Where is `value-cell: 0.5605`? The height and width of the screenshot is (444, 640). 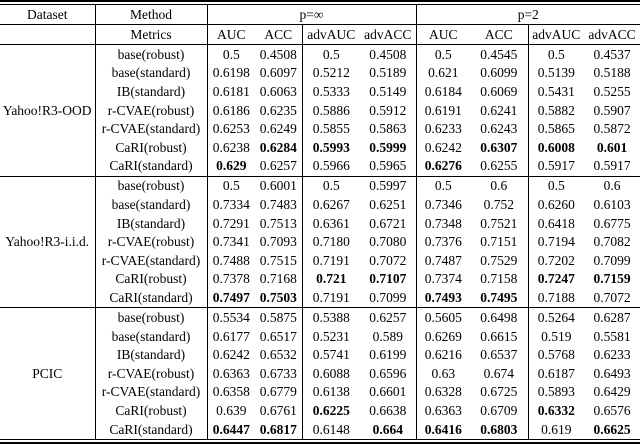 value-cell: 0.5605 is located at coordinates (442, 317).